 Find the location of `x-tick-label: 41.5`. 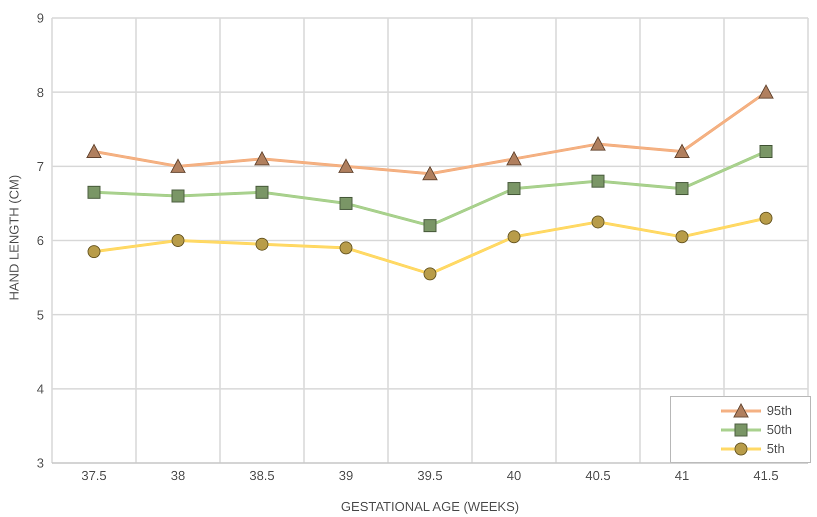

x-tick-label: 41.5 is located at coordinates (766, 476).